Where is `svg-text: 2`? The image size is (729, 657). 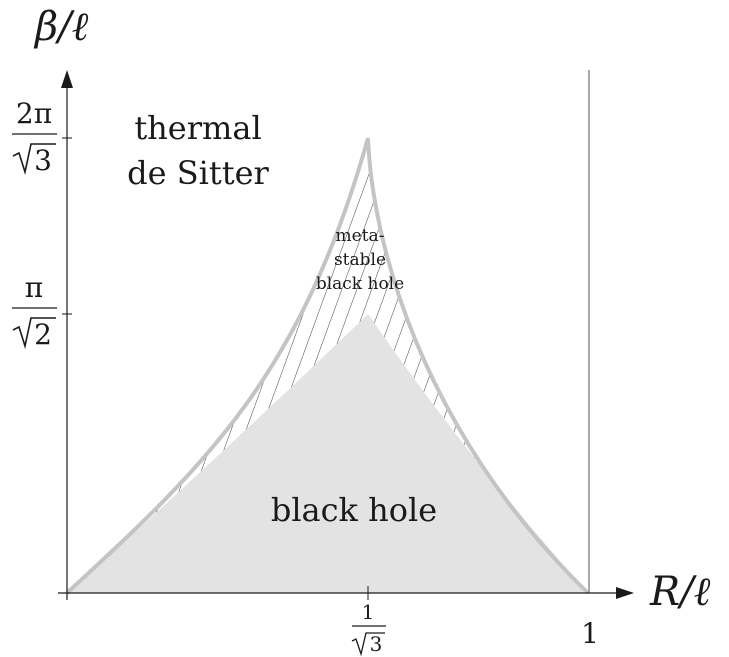 svg-text: 2 is located at coordinates (43, 334).